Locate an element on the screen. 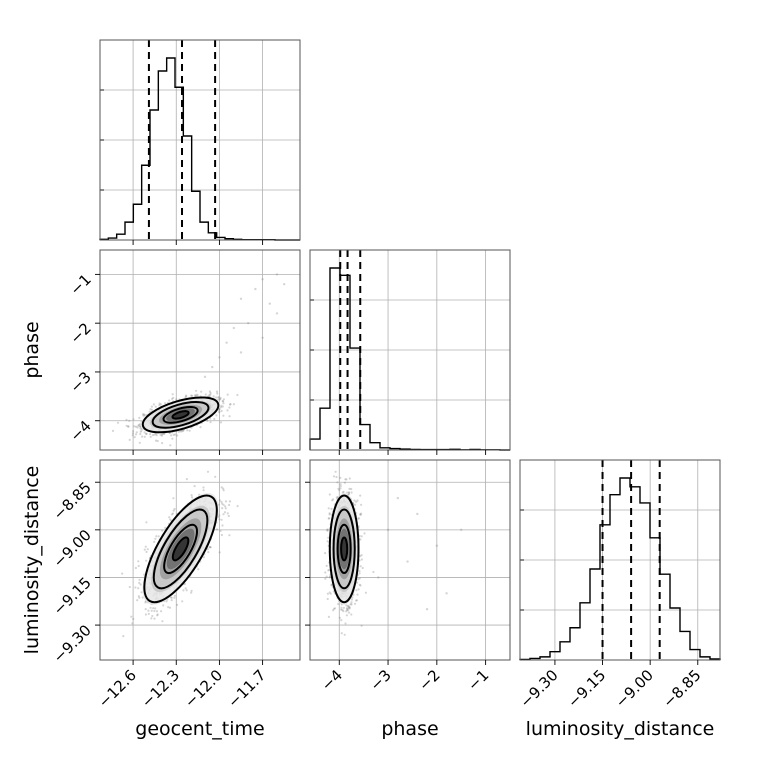 The image size is (760, 760). density-shade is located at coordinates (180, 549).